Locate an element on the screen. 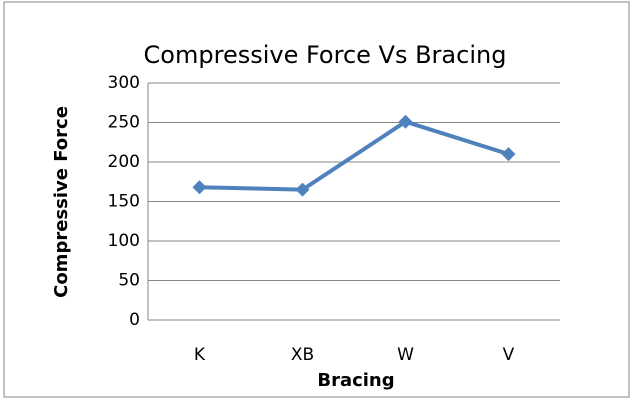 The height and width of the screenshot is (400, 634). y-axis-label: Compressive Force is located at coordinates (61, 202).